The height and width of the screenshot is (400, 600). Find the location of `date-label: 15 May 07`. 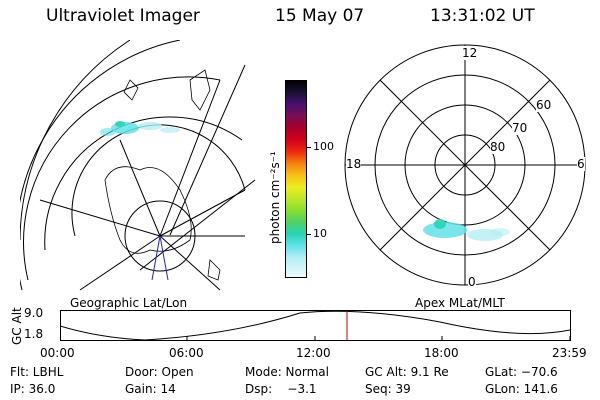

date-label: 15 May 07 is located at coordinates (320, 16).